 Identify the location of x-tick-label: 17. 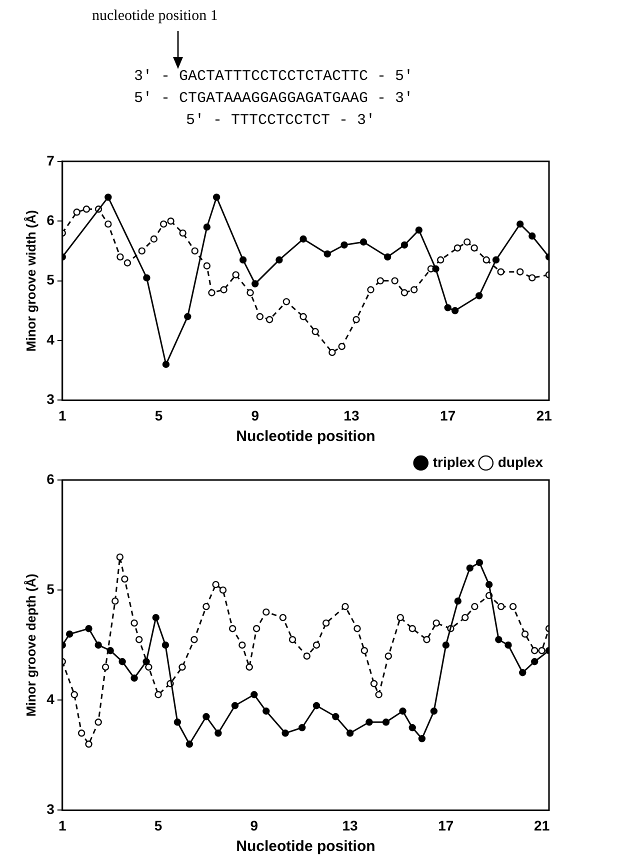
(448, 415).